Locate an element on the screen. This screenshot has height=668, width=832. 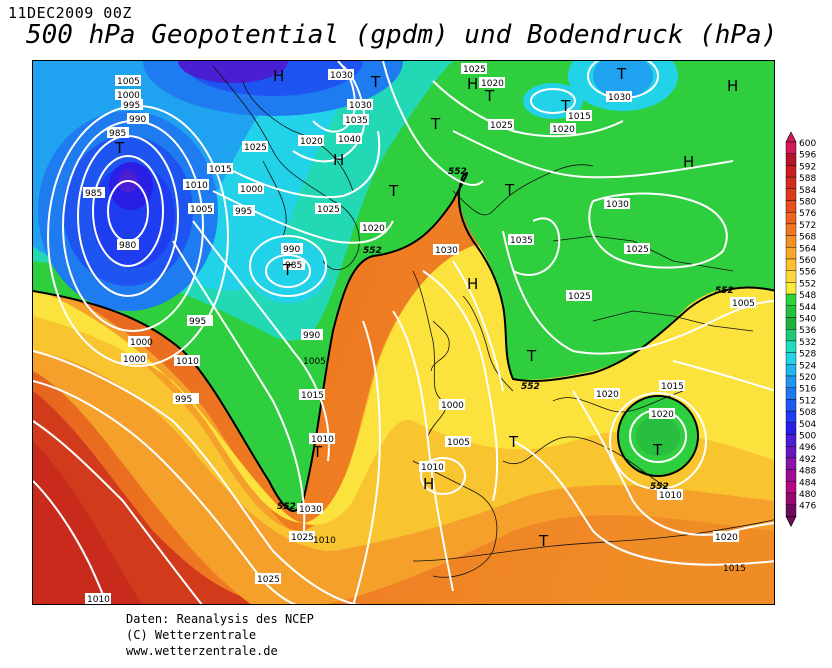
legend-label: 480 is located at coordinates (807, 495).